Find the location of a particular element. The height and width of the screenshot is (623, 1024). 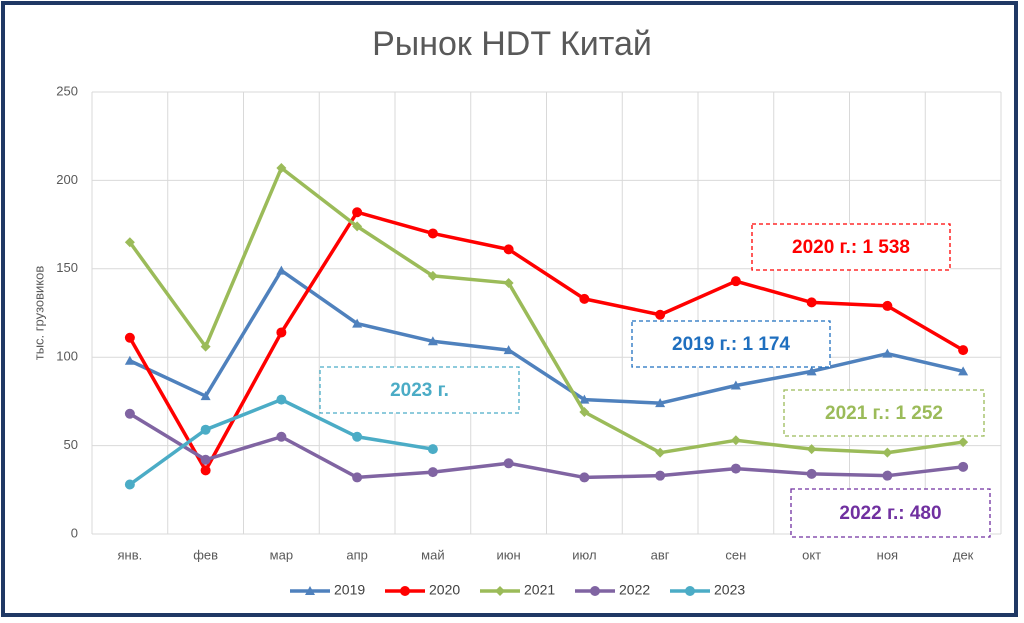

x-tick-label: янв. is located at coordinates (130, 554).